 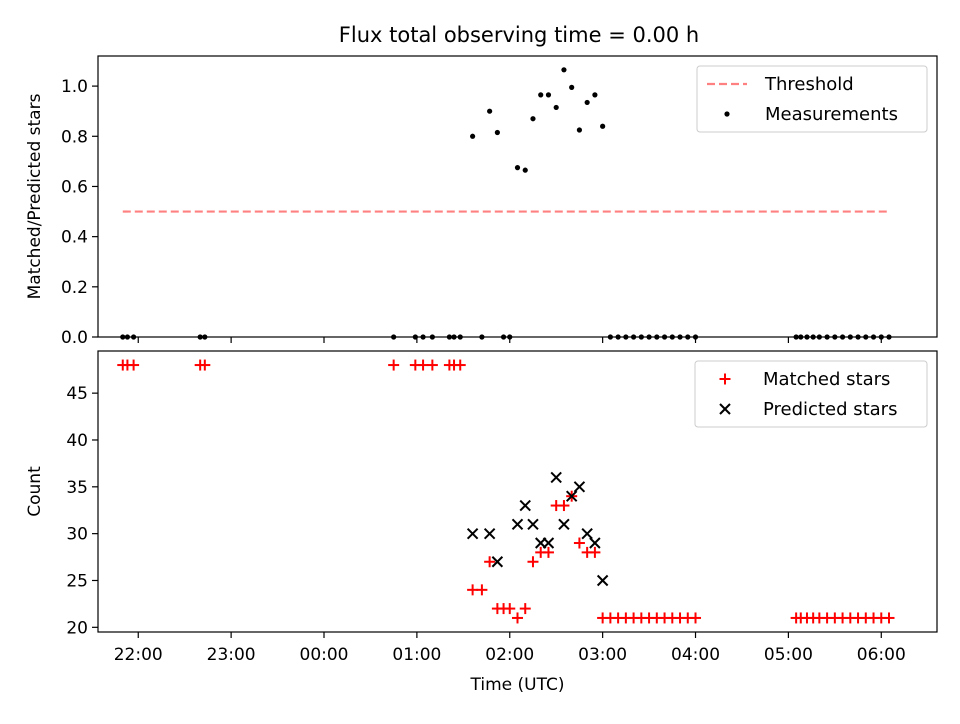 What do you see at coordinates (74, 137) in the screenshot?
I see `y-tick-label: 0.8` at bounding box center [74, 137].